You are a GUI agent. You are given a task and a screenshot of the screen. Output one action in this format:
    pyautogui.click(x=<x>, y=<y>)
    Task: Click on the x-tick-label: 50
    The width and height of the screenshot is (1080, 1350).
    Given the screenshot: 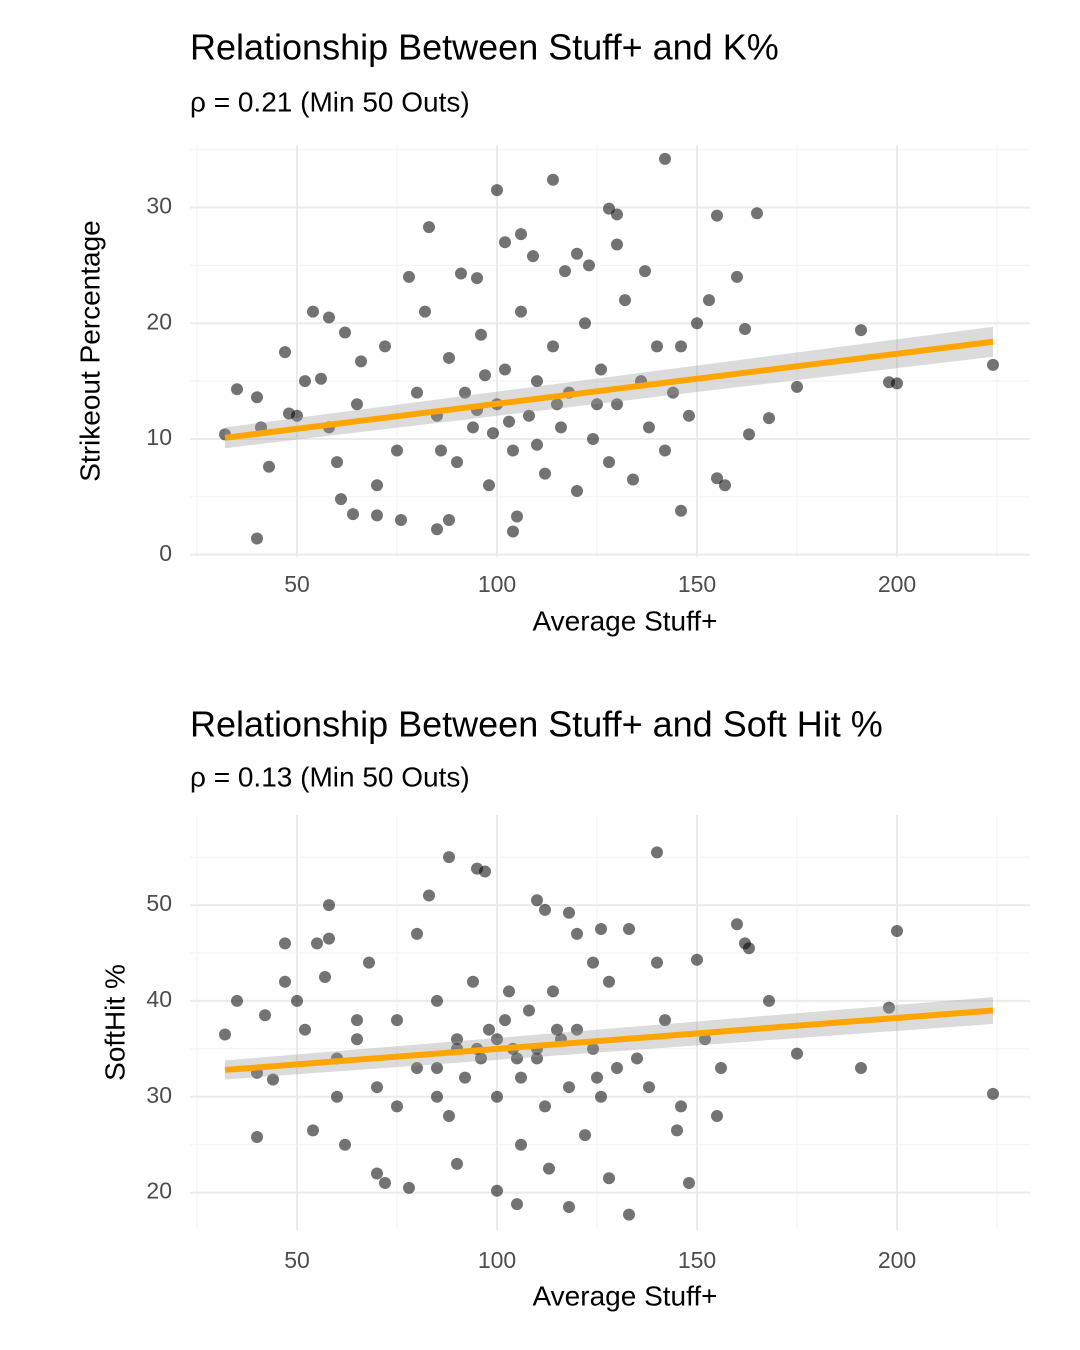 What is the action you would take?
    pyautogui.click(x=297, y=1260)
    